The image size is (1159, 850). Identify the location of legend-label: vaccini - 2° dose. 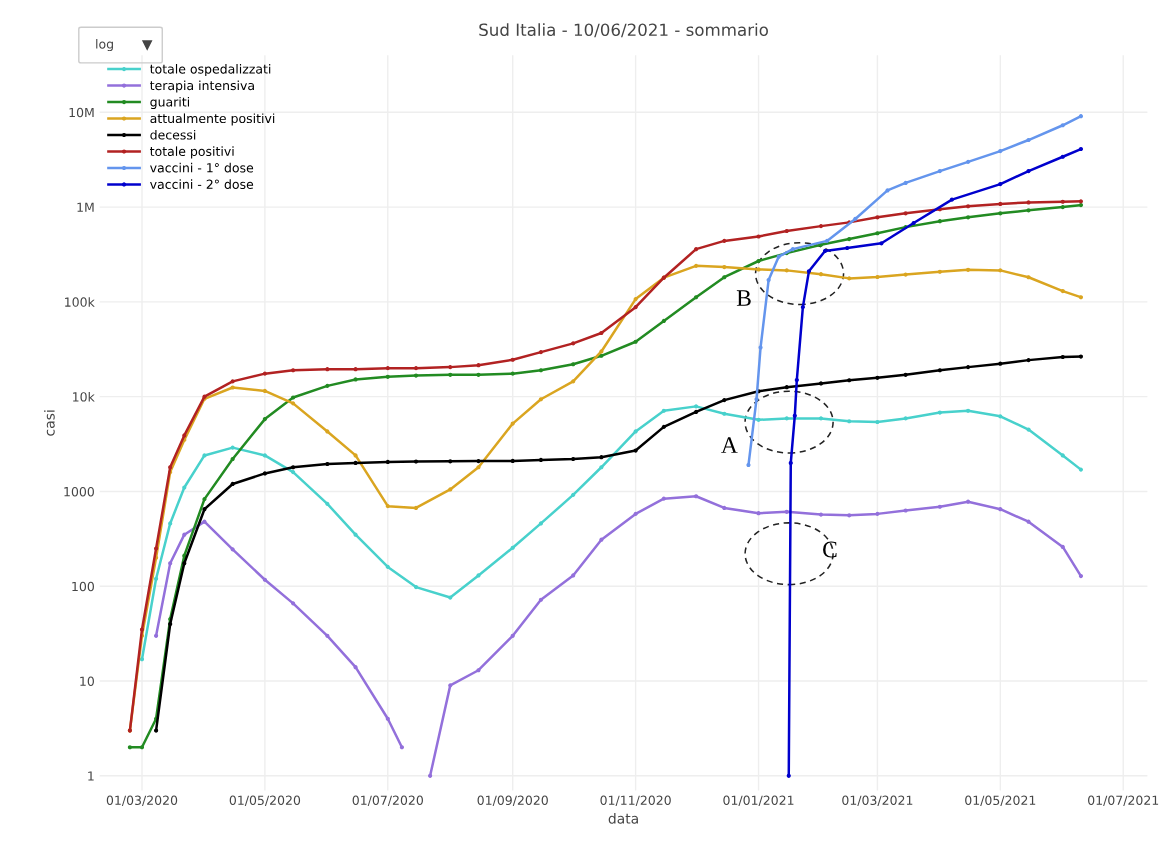
(202, 184).